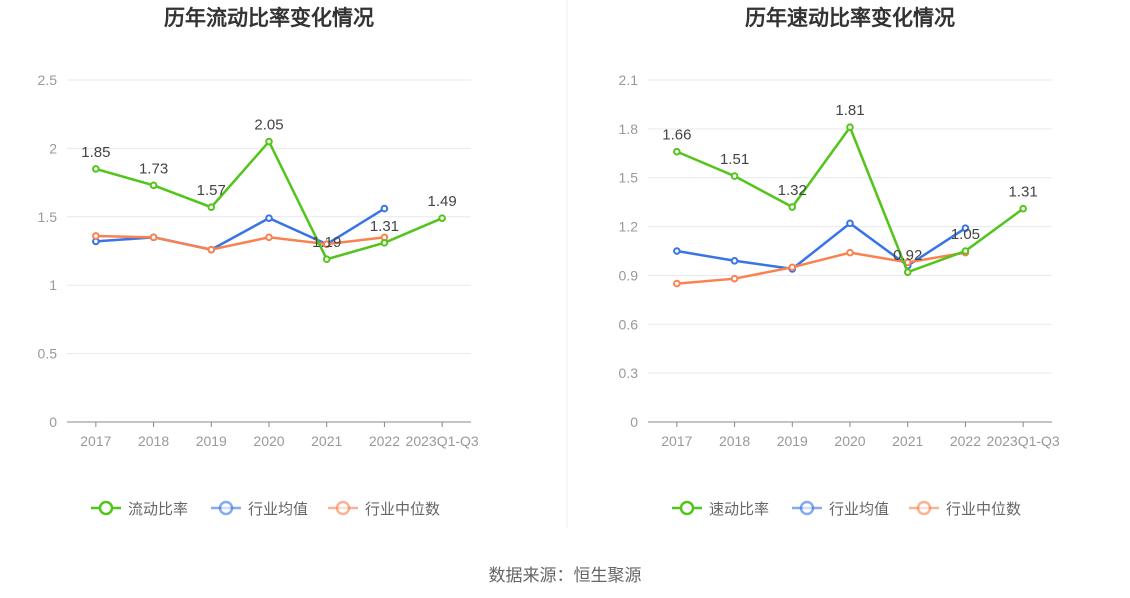 The image size is (1130, 598). What do you see at coordinates (565, 575) in the screenshot?
I see `data-source: 数据来源：恒生聚源` at bounding box center [565, 575].